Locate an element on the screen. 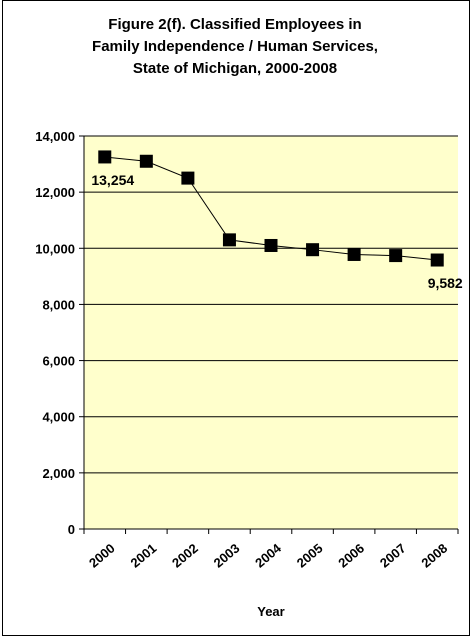 The width and height of the screenshot is (474, 638). y-tick-label: 10,000 is located at coordinates (55, 248).